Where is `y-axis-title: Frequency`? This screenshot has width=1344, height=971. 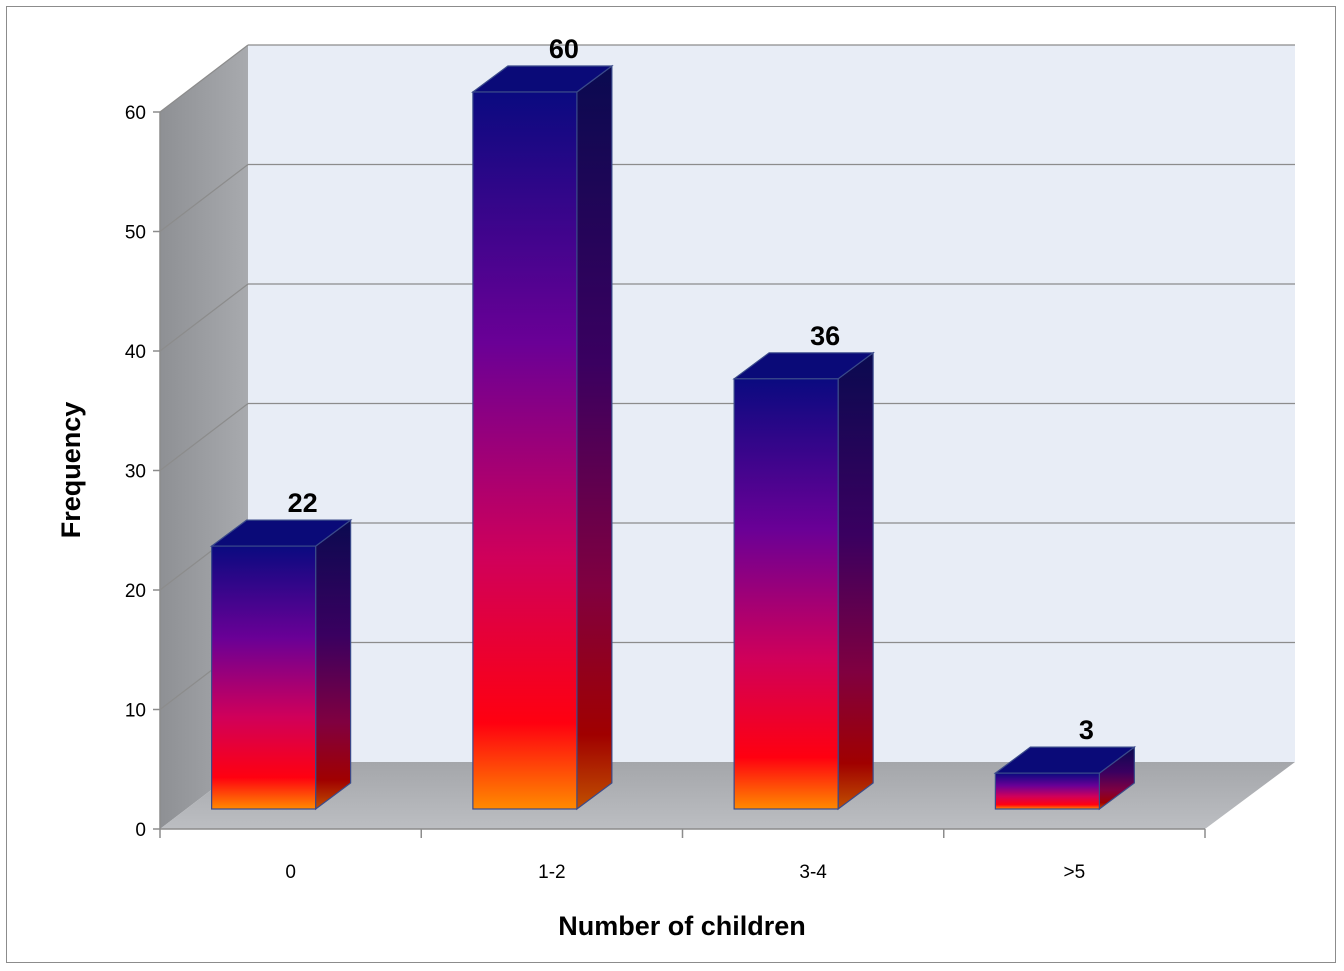 y-axis-title: Frequency is located at coordinates (71, 470).